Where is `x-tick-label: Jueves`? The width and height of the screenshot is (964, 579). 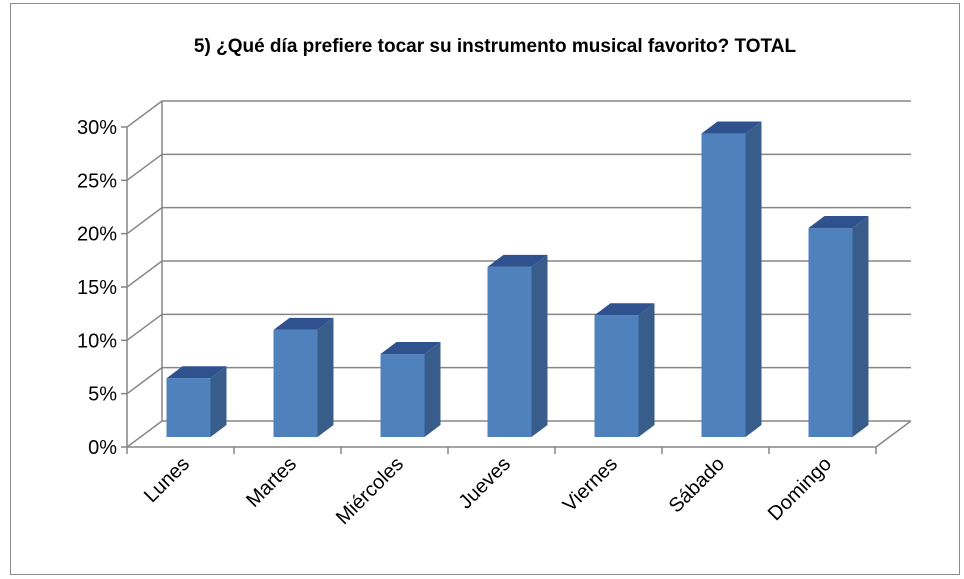 x-tick-label: Jueves is located at coordinates (485, 483).